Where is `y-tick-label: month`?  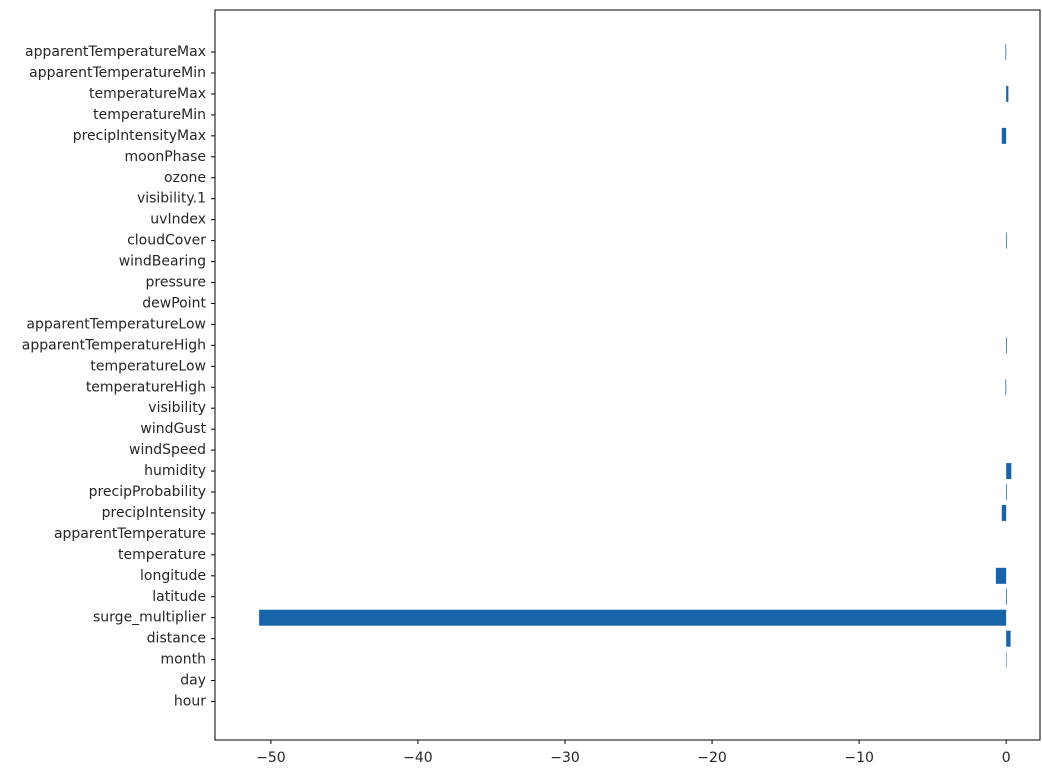
y-tick-label: month is located at coordinates (183, 660).